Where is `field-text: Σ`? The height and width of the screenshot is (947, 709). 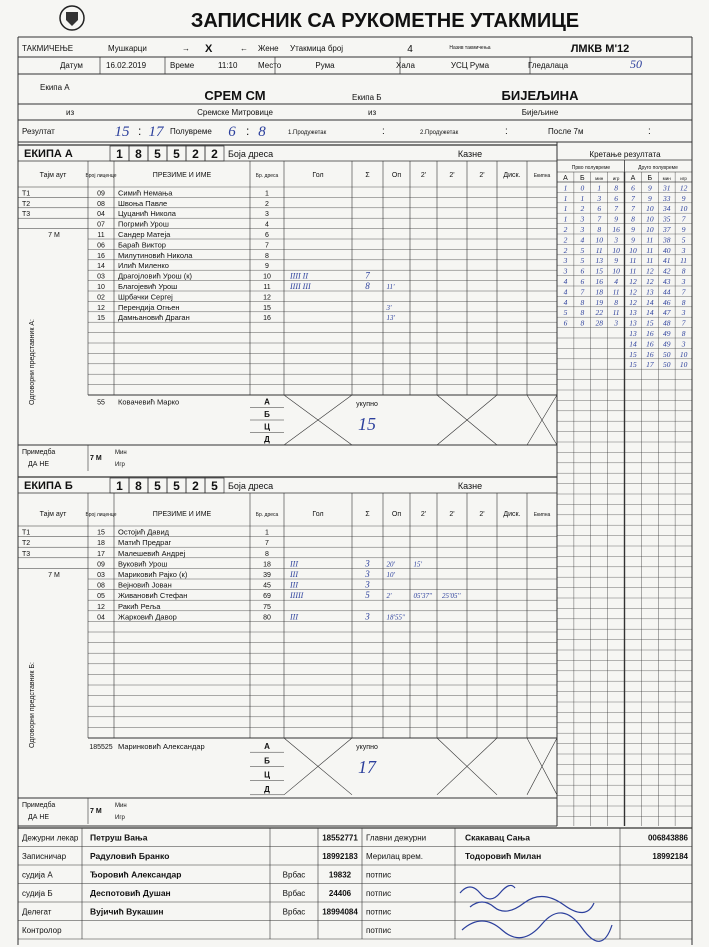 field-text: Σ is located at coordinates (367, 175).